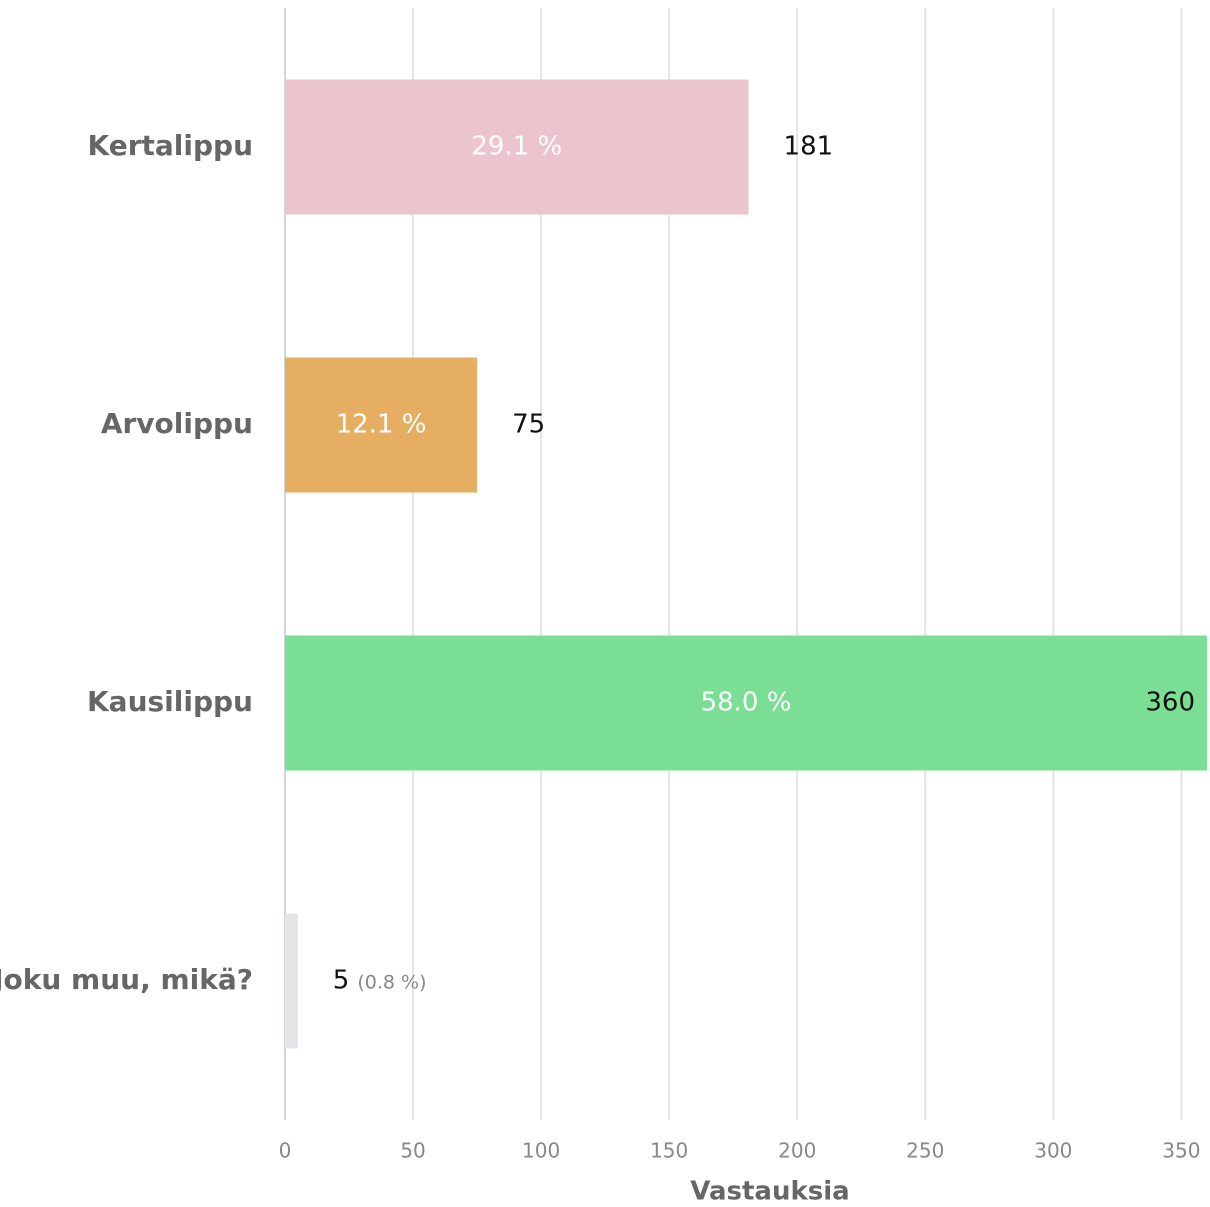 The image size is (1210, 1207). I want to click on category-label: Kausilippu, so click(170, 701).